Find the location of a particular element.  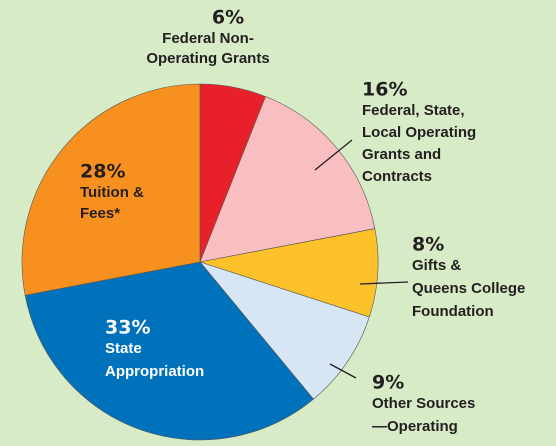

slice-label: —Operating is located at coordinates (415, 426).